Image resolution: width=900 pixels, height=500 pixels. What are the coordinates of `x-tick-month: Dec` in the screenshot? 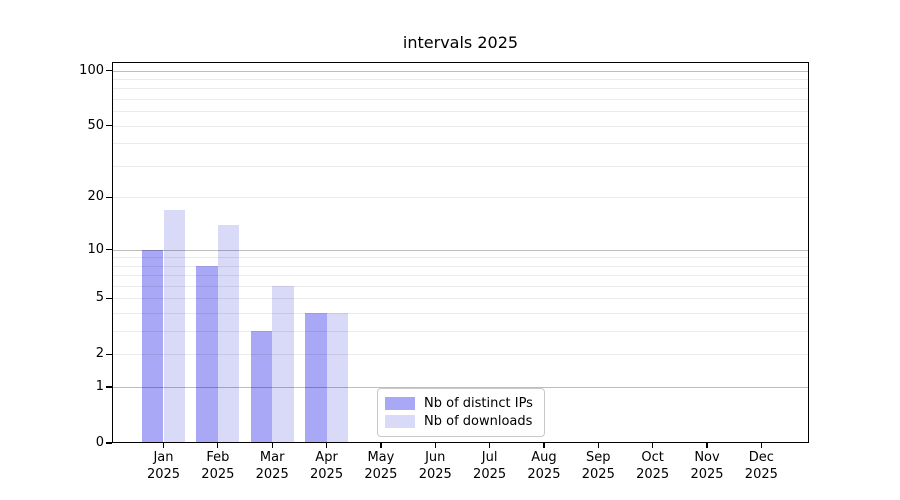 It's located at (761, 457).